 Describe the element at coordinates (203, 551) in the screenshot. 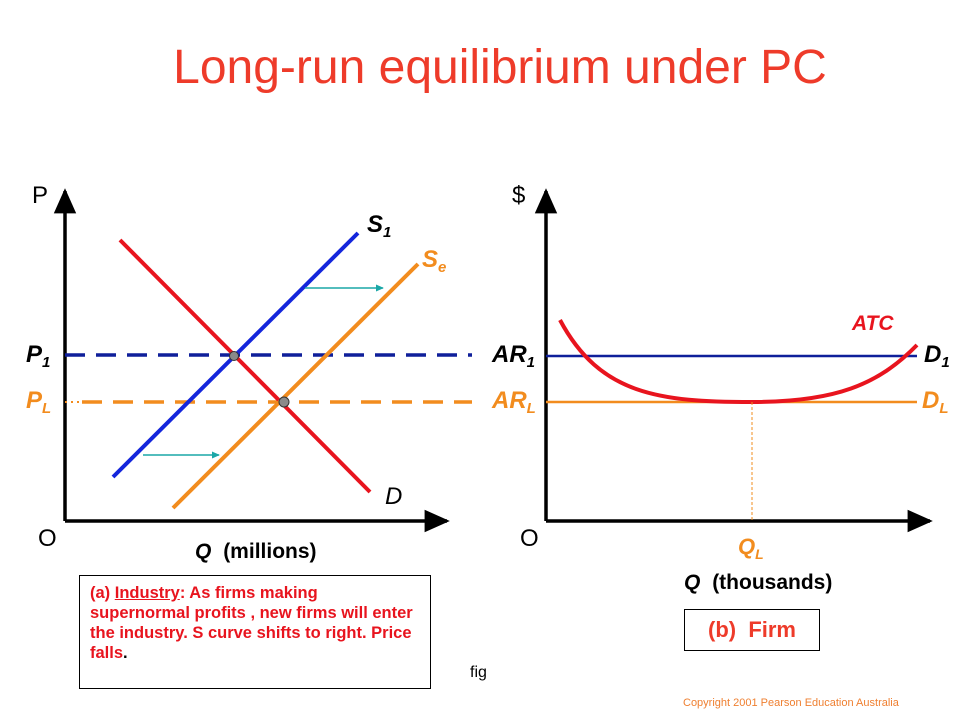

I see `industry-x-axis-var: Q` at that location.